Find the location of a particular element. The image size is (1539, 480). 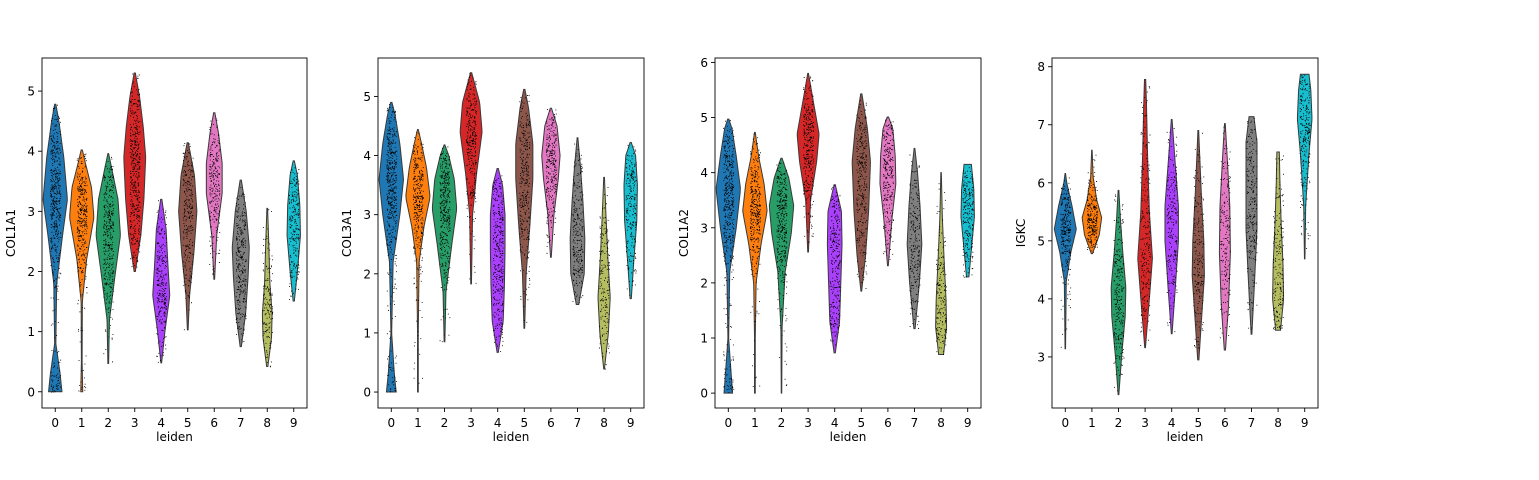

y-axis-label: COL1A1 is located at coordinates (11, 233).